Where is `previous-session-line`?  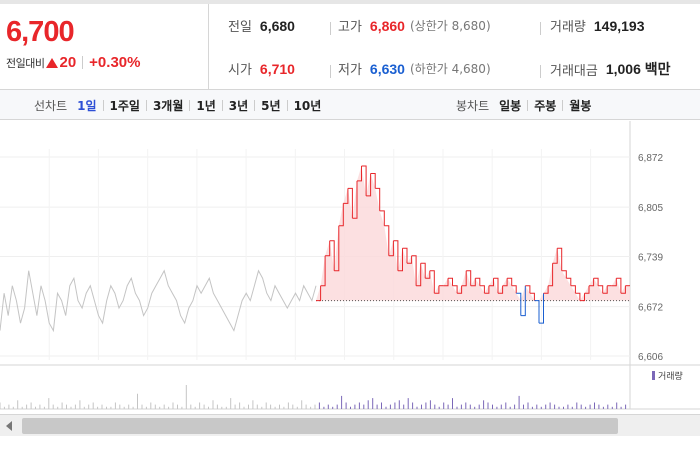
previous-session-line is located at coordinates (158, 301).